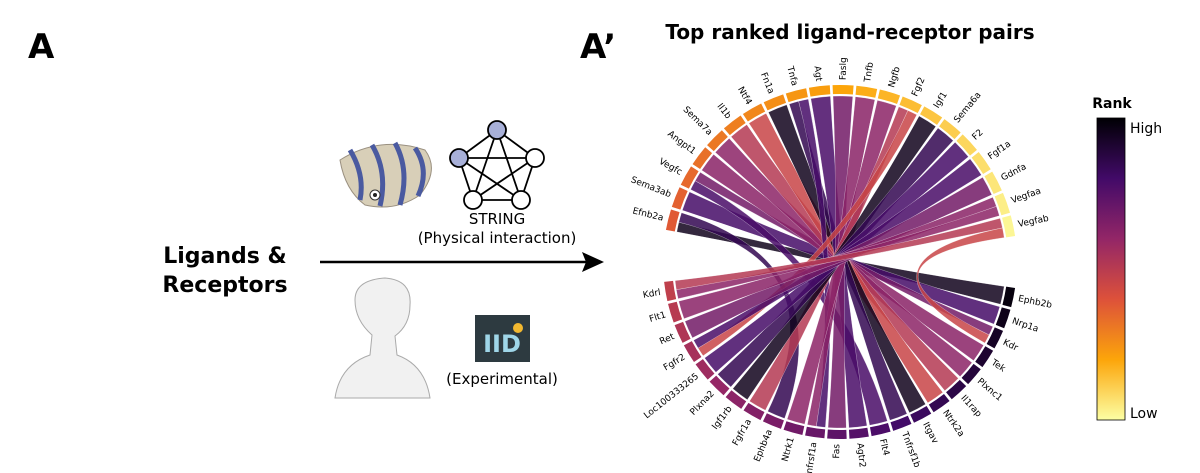 The height and width of the screenshot is (473, 1200). Describe the element at coordinates (941, 100) in the screenshot. I see `node-label: Igf1` at that location.